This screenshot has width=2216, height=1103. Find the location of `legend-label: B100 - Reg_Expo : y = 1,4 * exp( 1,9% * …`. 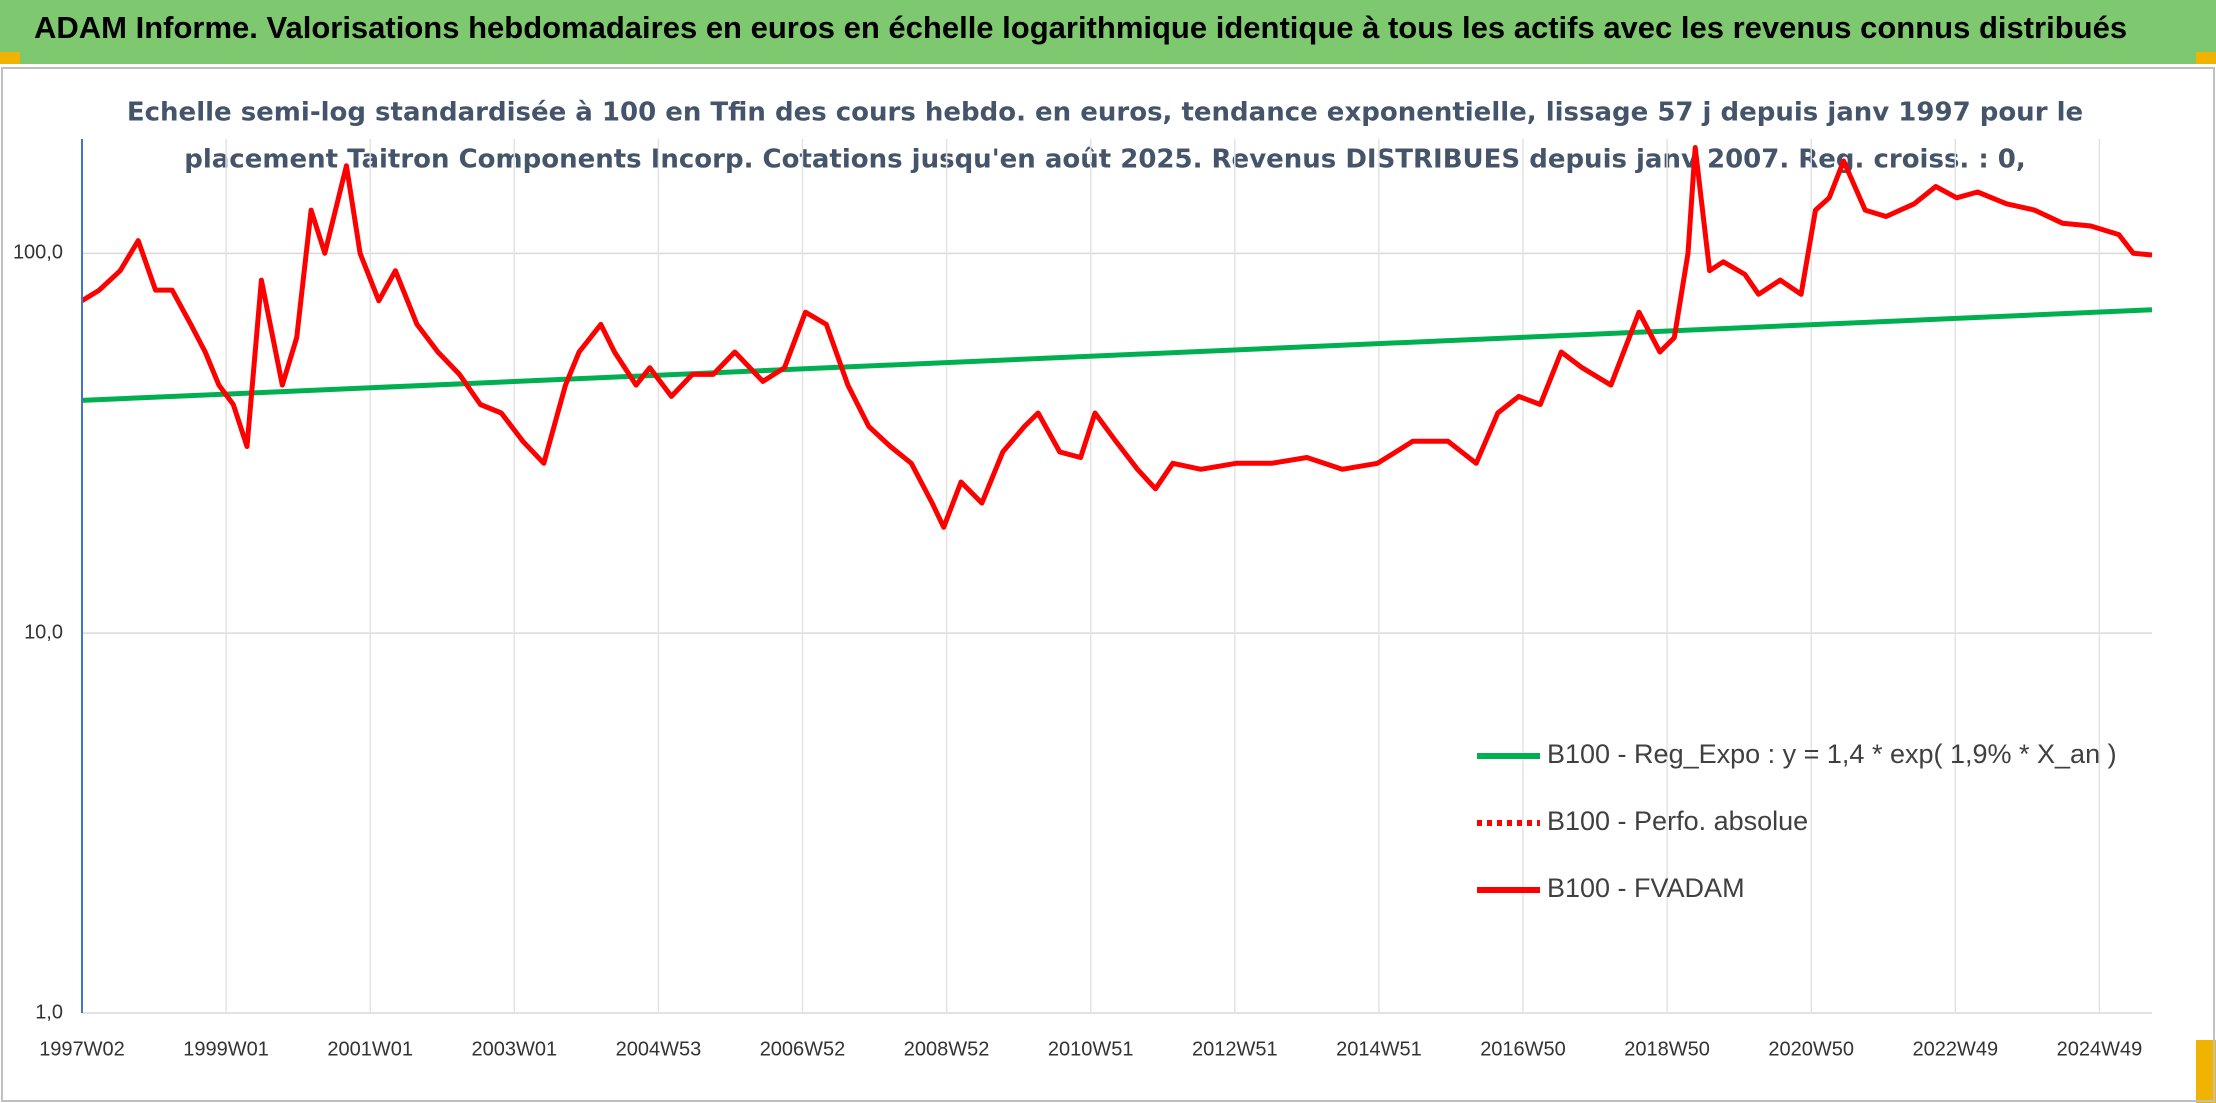

legend-label: B100 - Reg_Expo : y = 1,4 * exp( 1,9% * … is located at coordinates (1832, 754).